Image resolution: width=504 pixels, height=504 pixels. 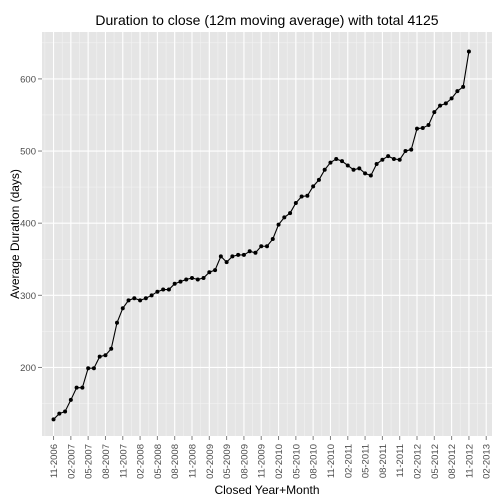 What do you see at coordinates (106, 461) in the screenshot?
I see `x-tick-label: 08-2007` at bounding box center [106, 461].